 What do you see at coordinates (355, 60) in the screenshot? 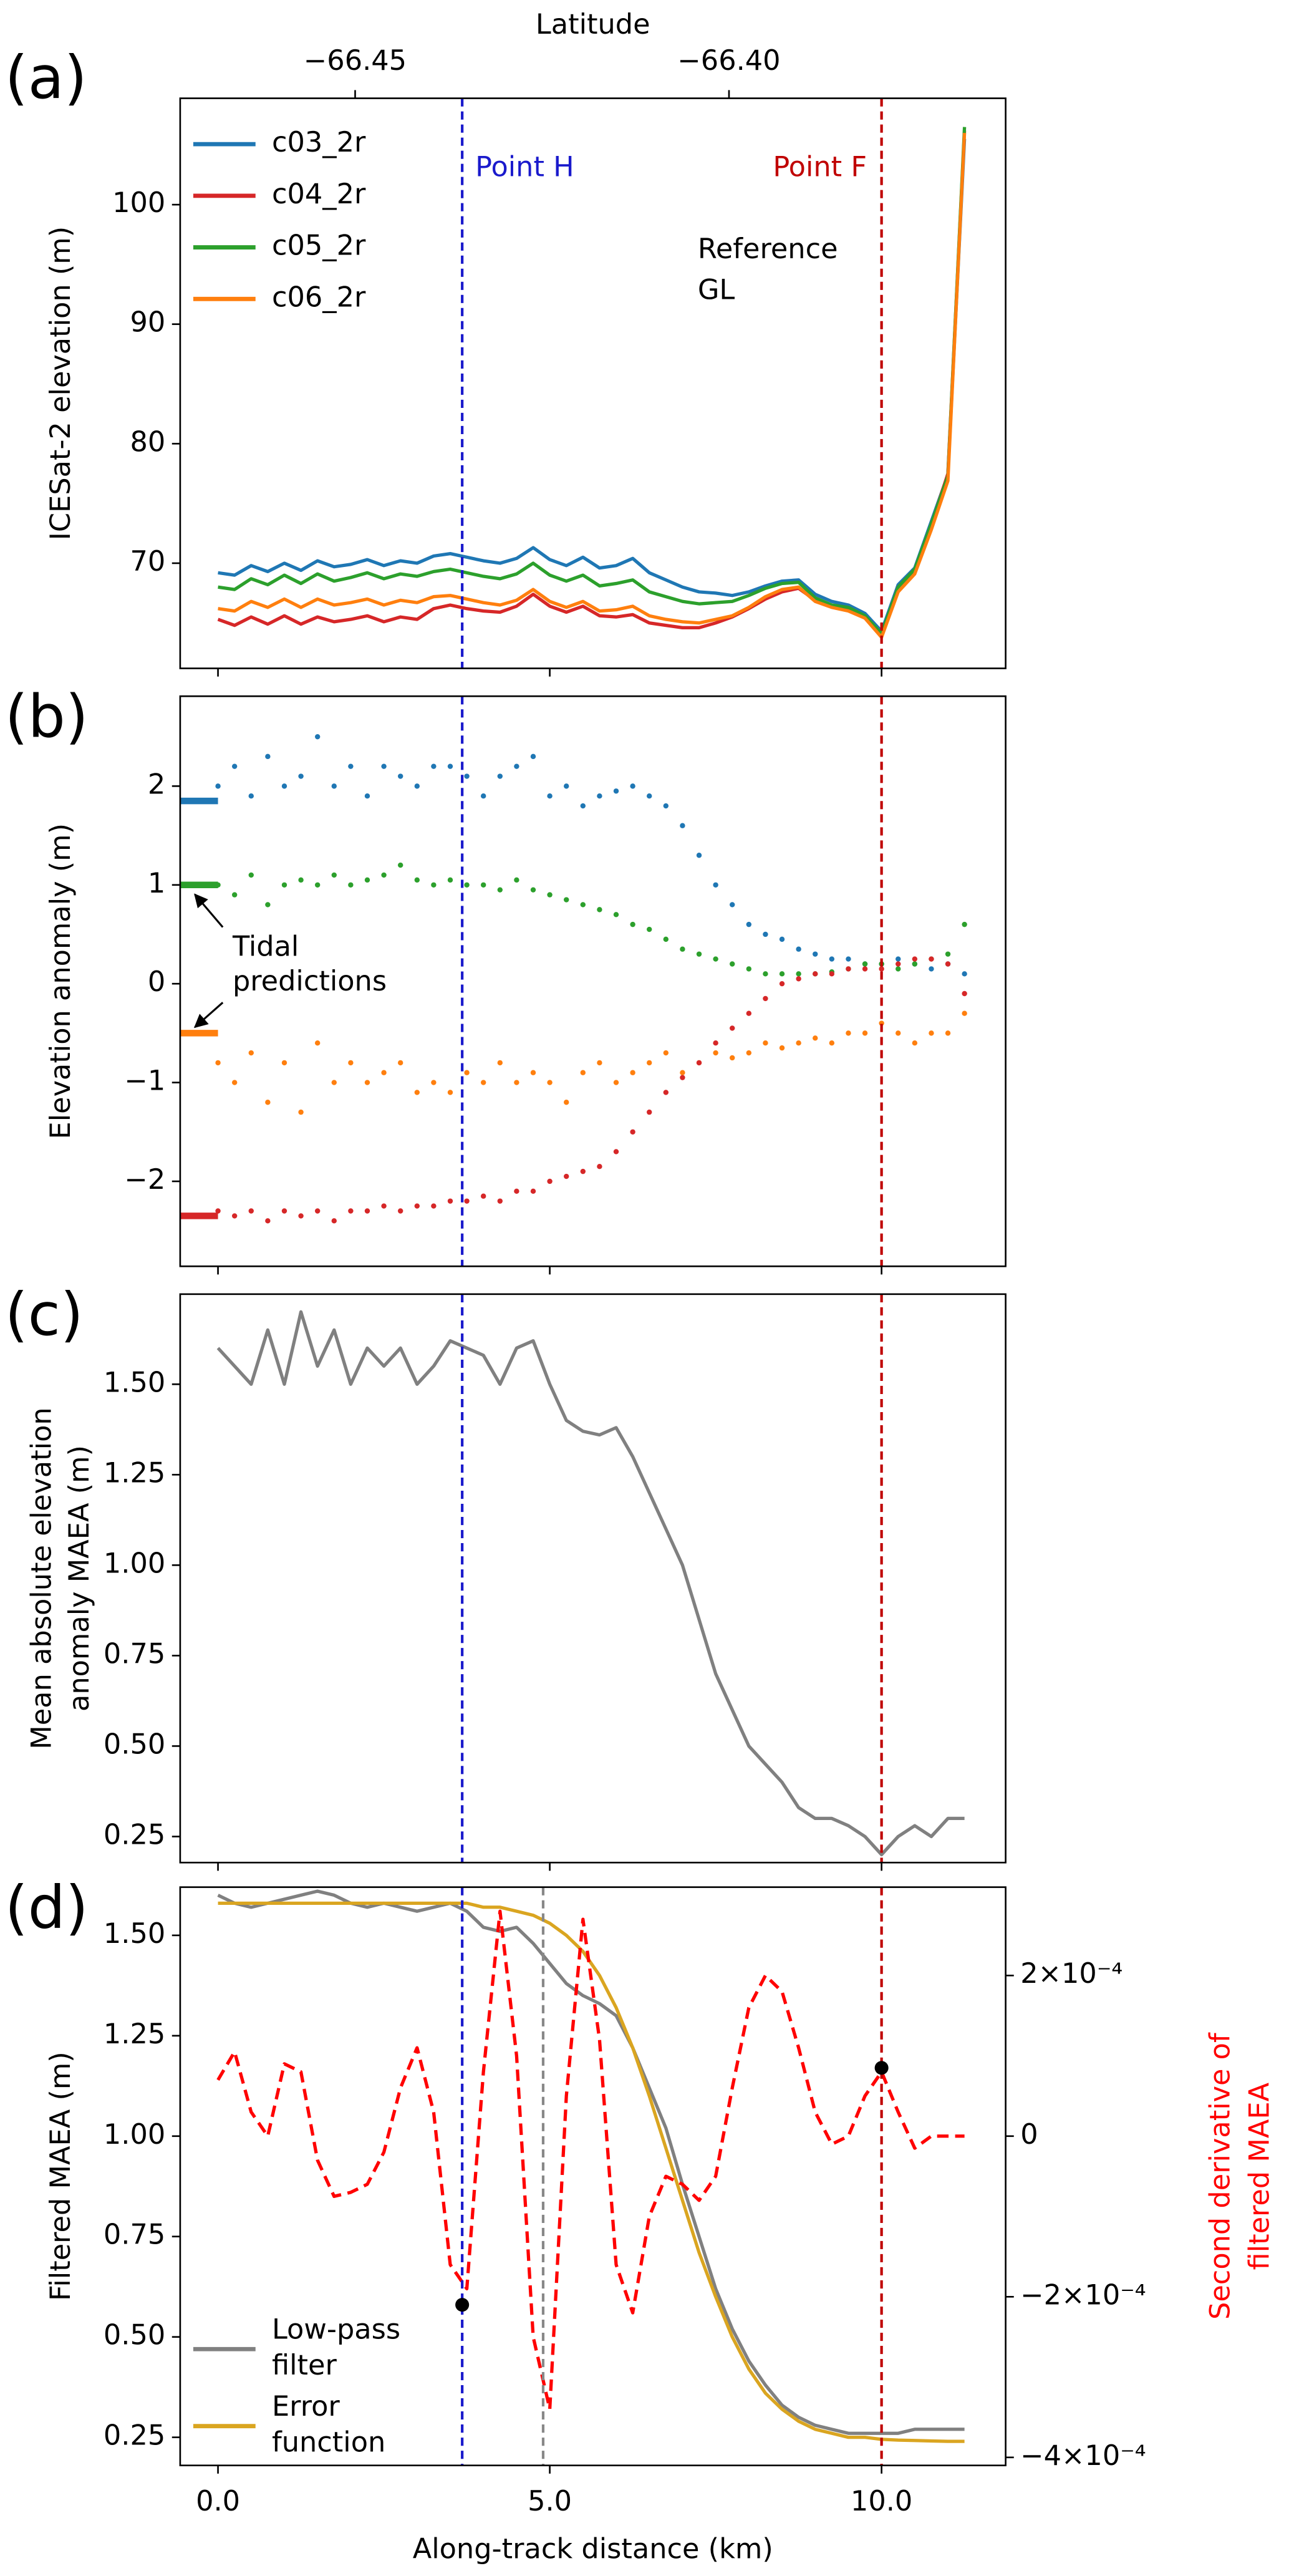
I see `x2-tick-label: −66.45` at bounding box center [355, 60].